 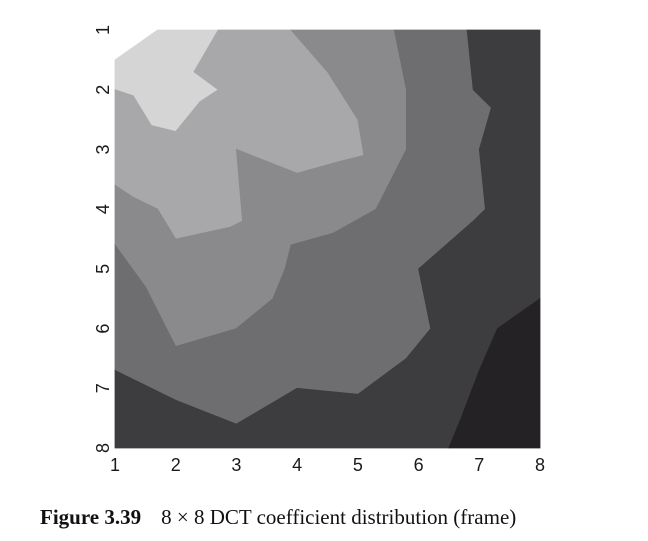 What do you see at coordinates (176, 465) in the screenshot?
I see `x-tick-label: 2` at bounding box center [176, 465].